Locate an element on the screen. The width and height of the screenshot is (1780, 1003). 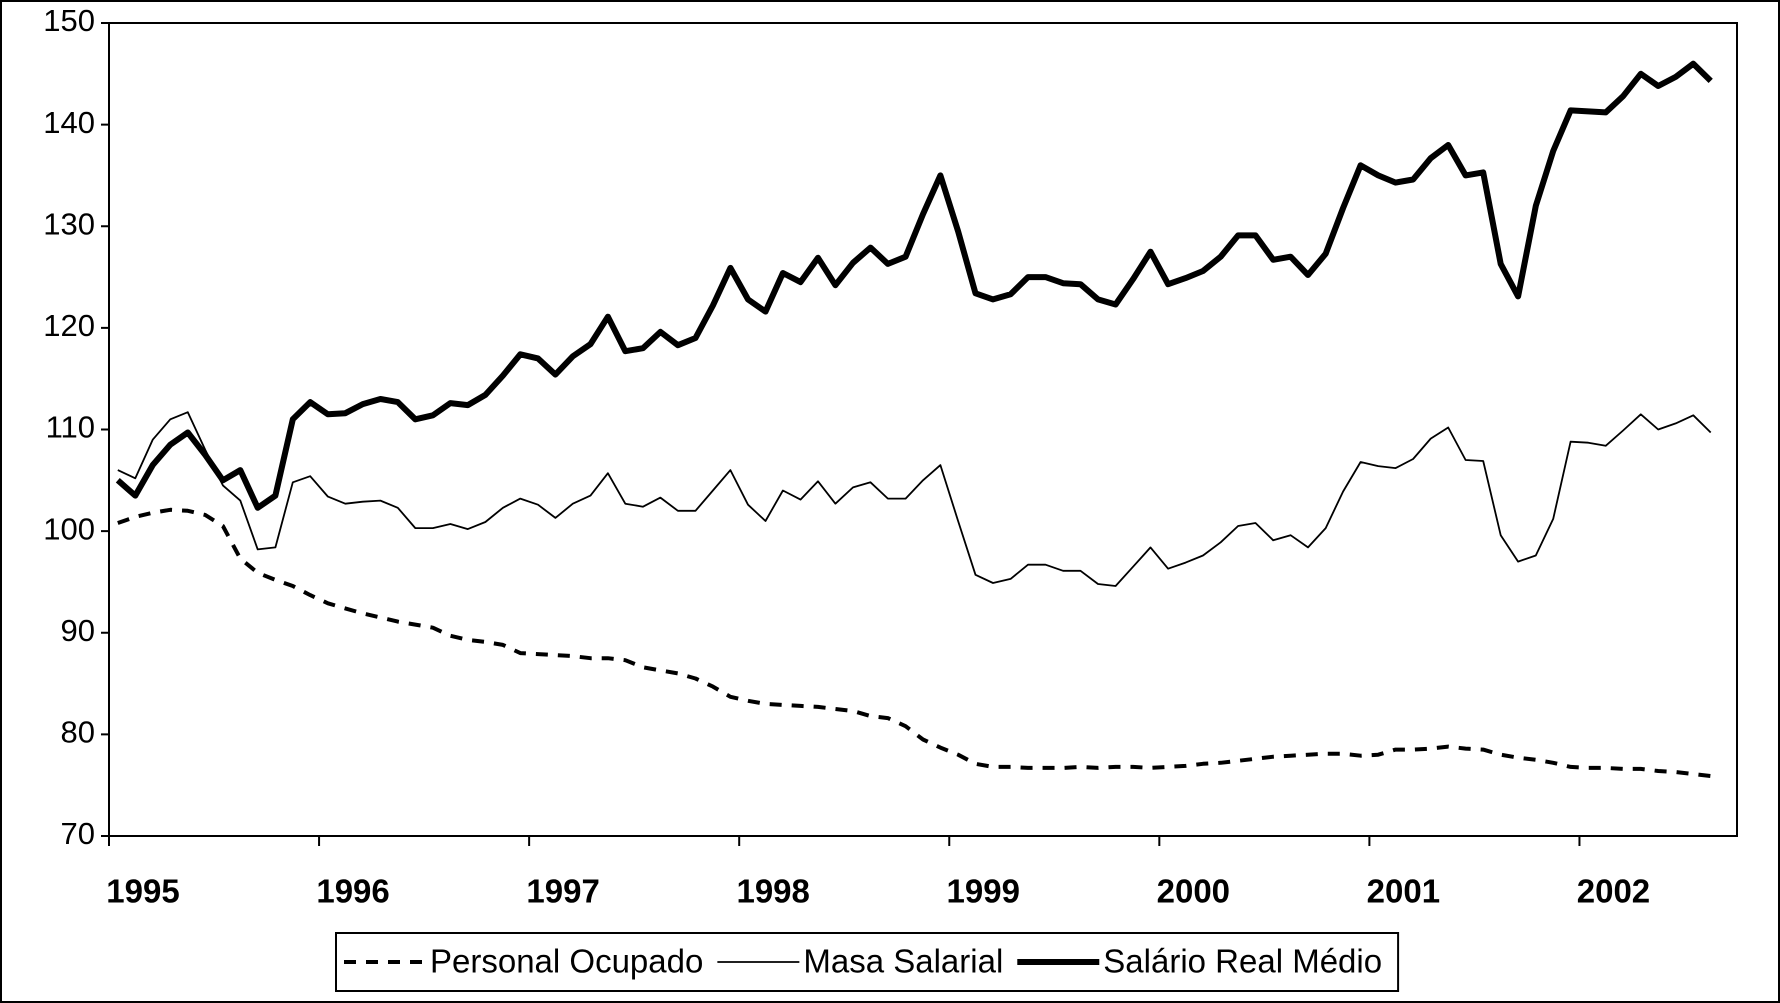
y-tick-label: 140 is located at coordinates (69, 122).